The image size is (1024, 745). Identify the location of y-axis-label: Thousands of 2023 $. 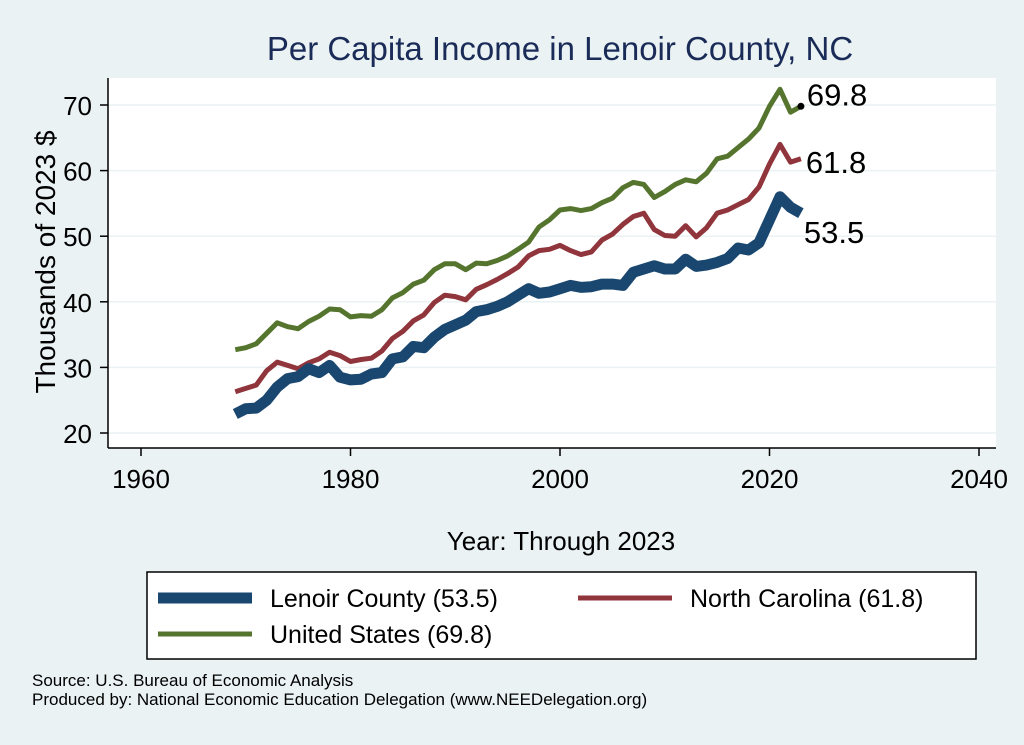
(45, 262).